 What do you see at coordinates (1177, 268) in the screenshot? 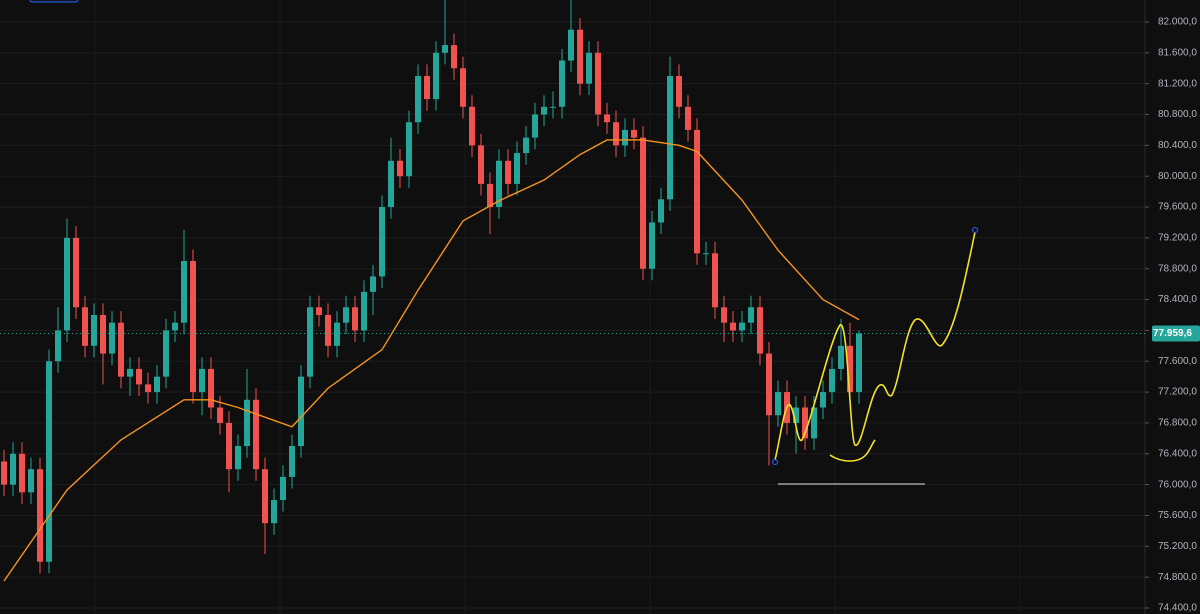
I see `y-tick-label: 78.800,0` at bounding box center [1177, 268].